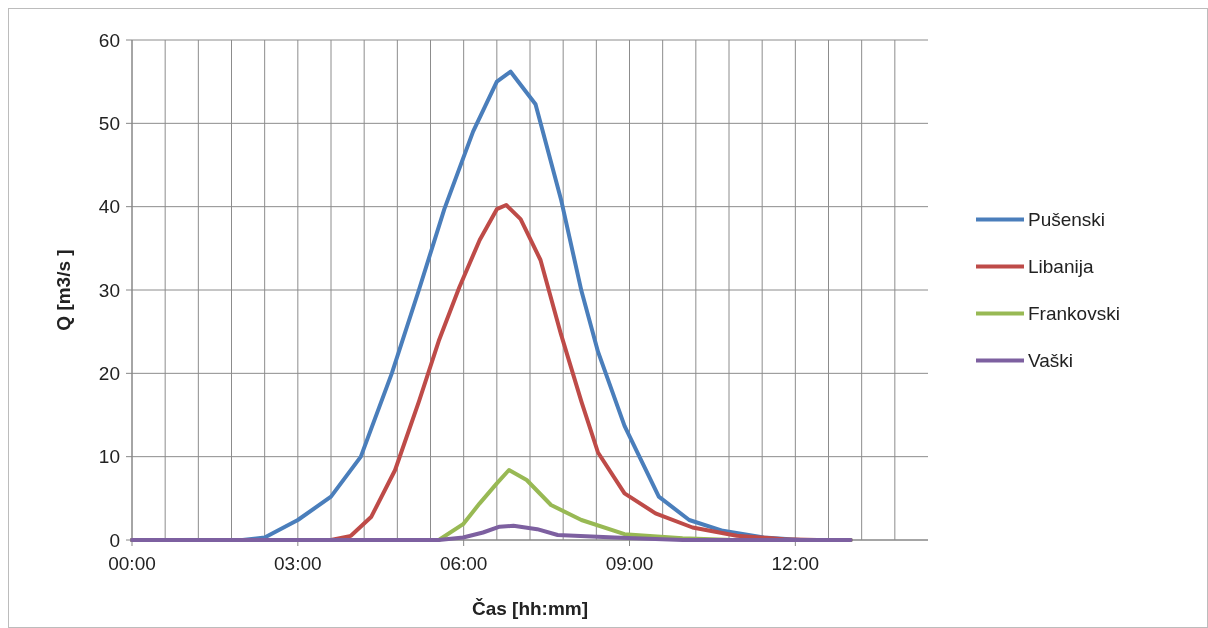 This screenshot has height=628, width=1208. I want to click on x-tick-label: 06:00, so click(463, 563).